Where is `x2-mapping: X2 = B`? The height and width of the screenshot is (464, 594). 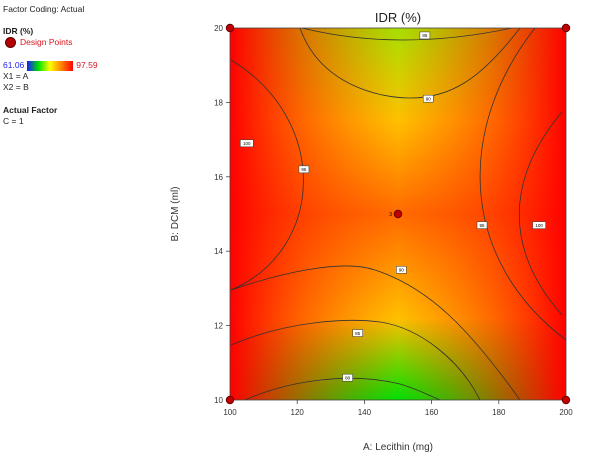 x2-mapping: X2 = B is located at coordinates (16, 87).